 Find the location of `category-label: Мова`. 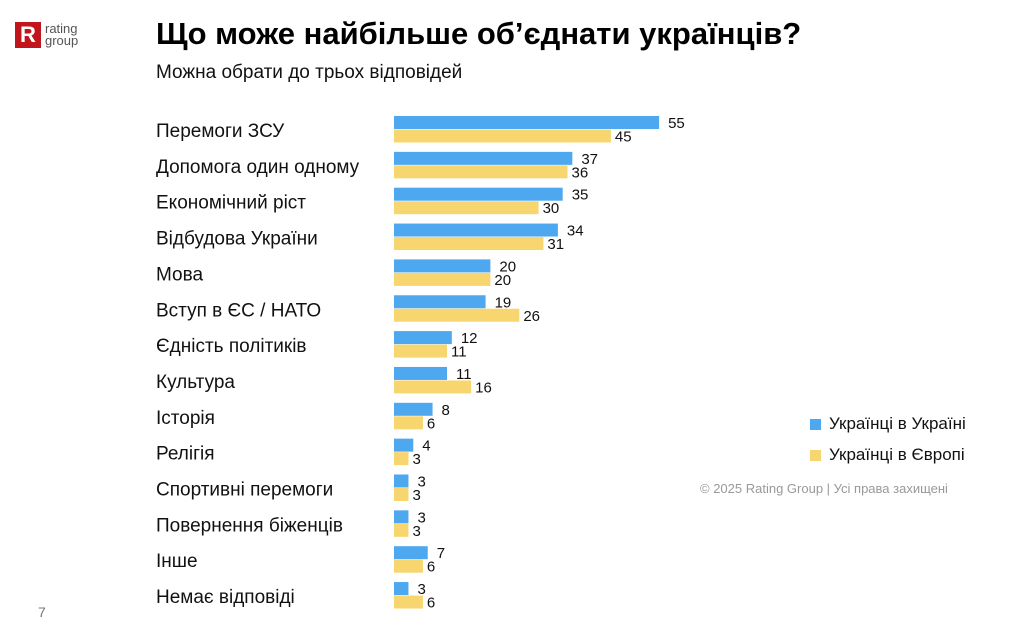

category-label: Мова is located at coordinates (179, 274).